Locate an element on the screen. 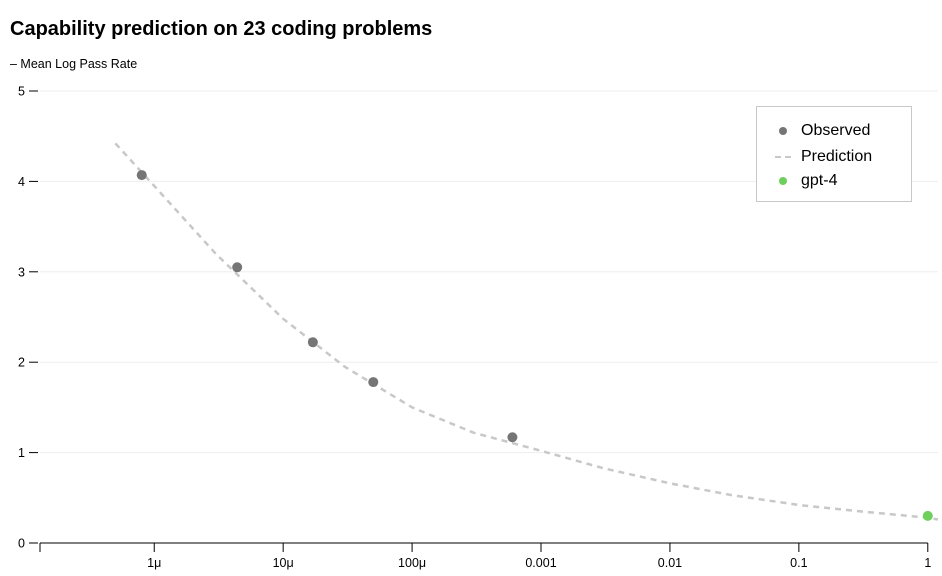 The height and width of the screenshot is (576, 942). legend-item-observed: Observed is located at coordinates (822, 131).